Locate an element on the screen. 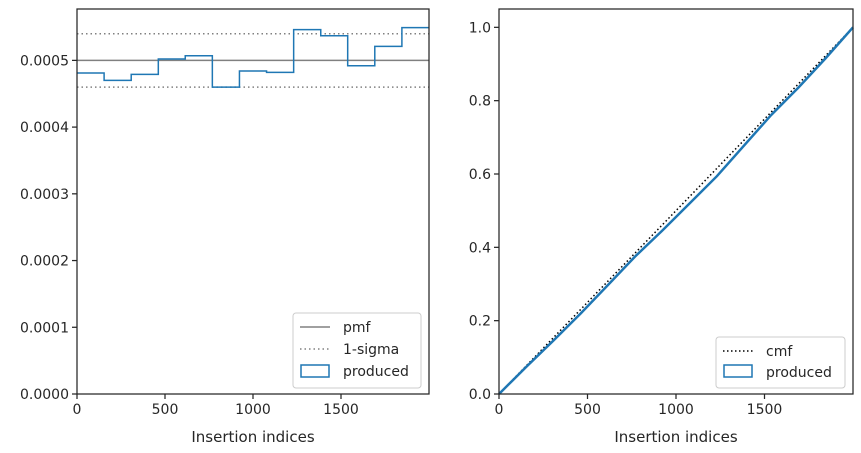 The width and height of the screenshot is (861, 453). y-tick-label: 0.0000 is located at coordinates (44, 395).